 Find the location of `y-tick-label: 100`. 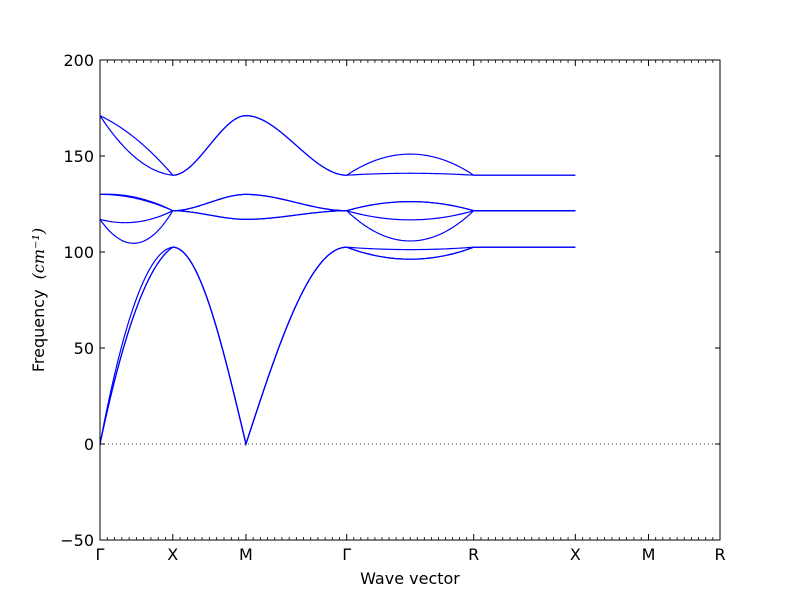

y-tick-label: 100 is located at coordinates (78, 252).